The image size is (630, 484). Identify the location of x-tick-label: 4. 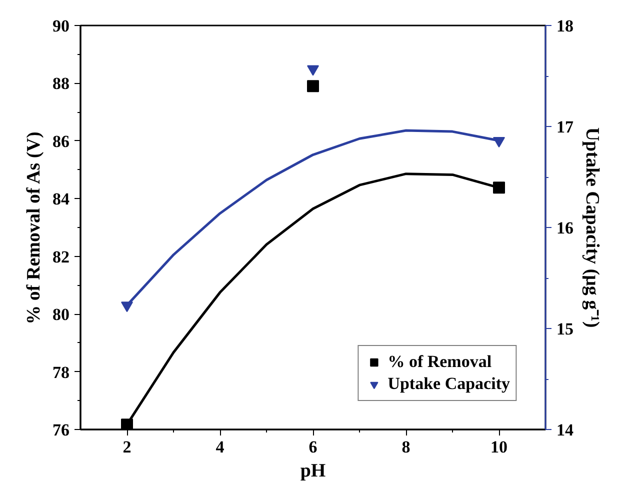
(220, 447).